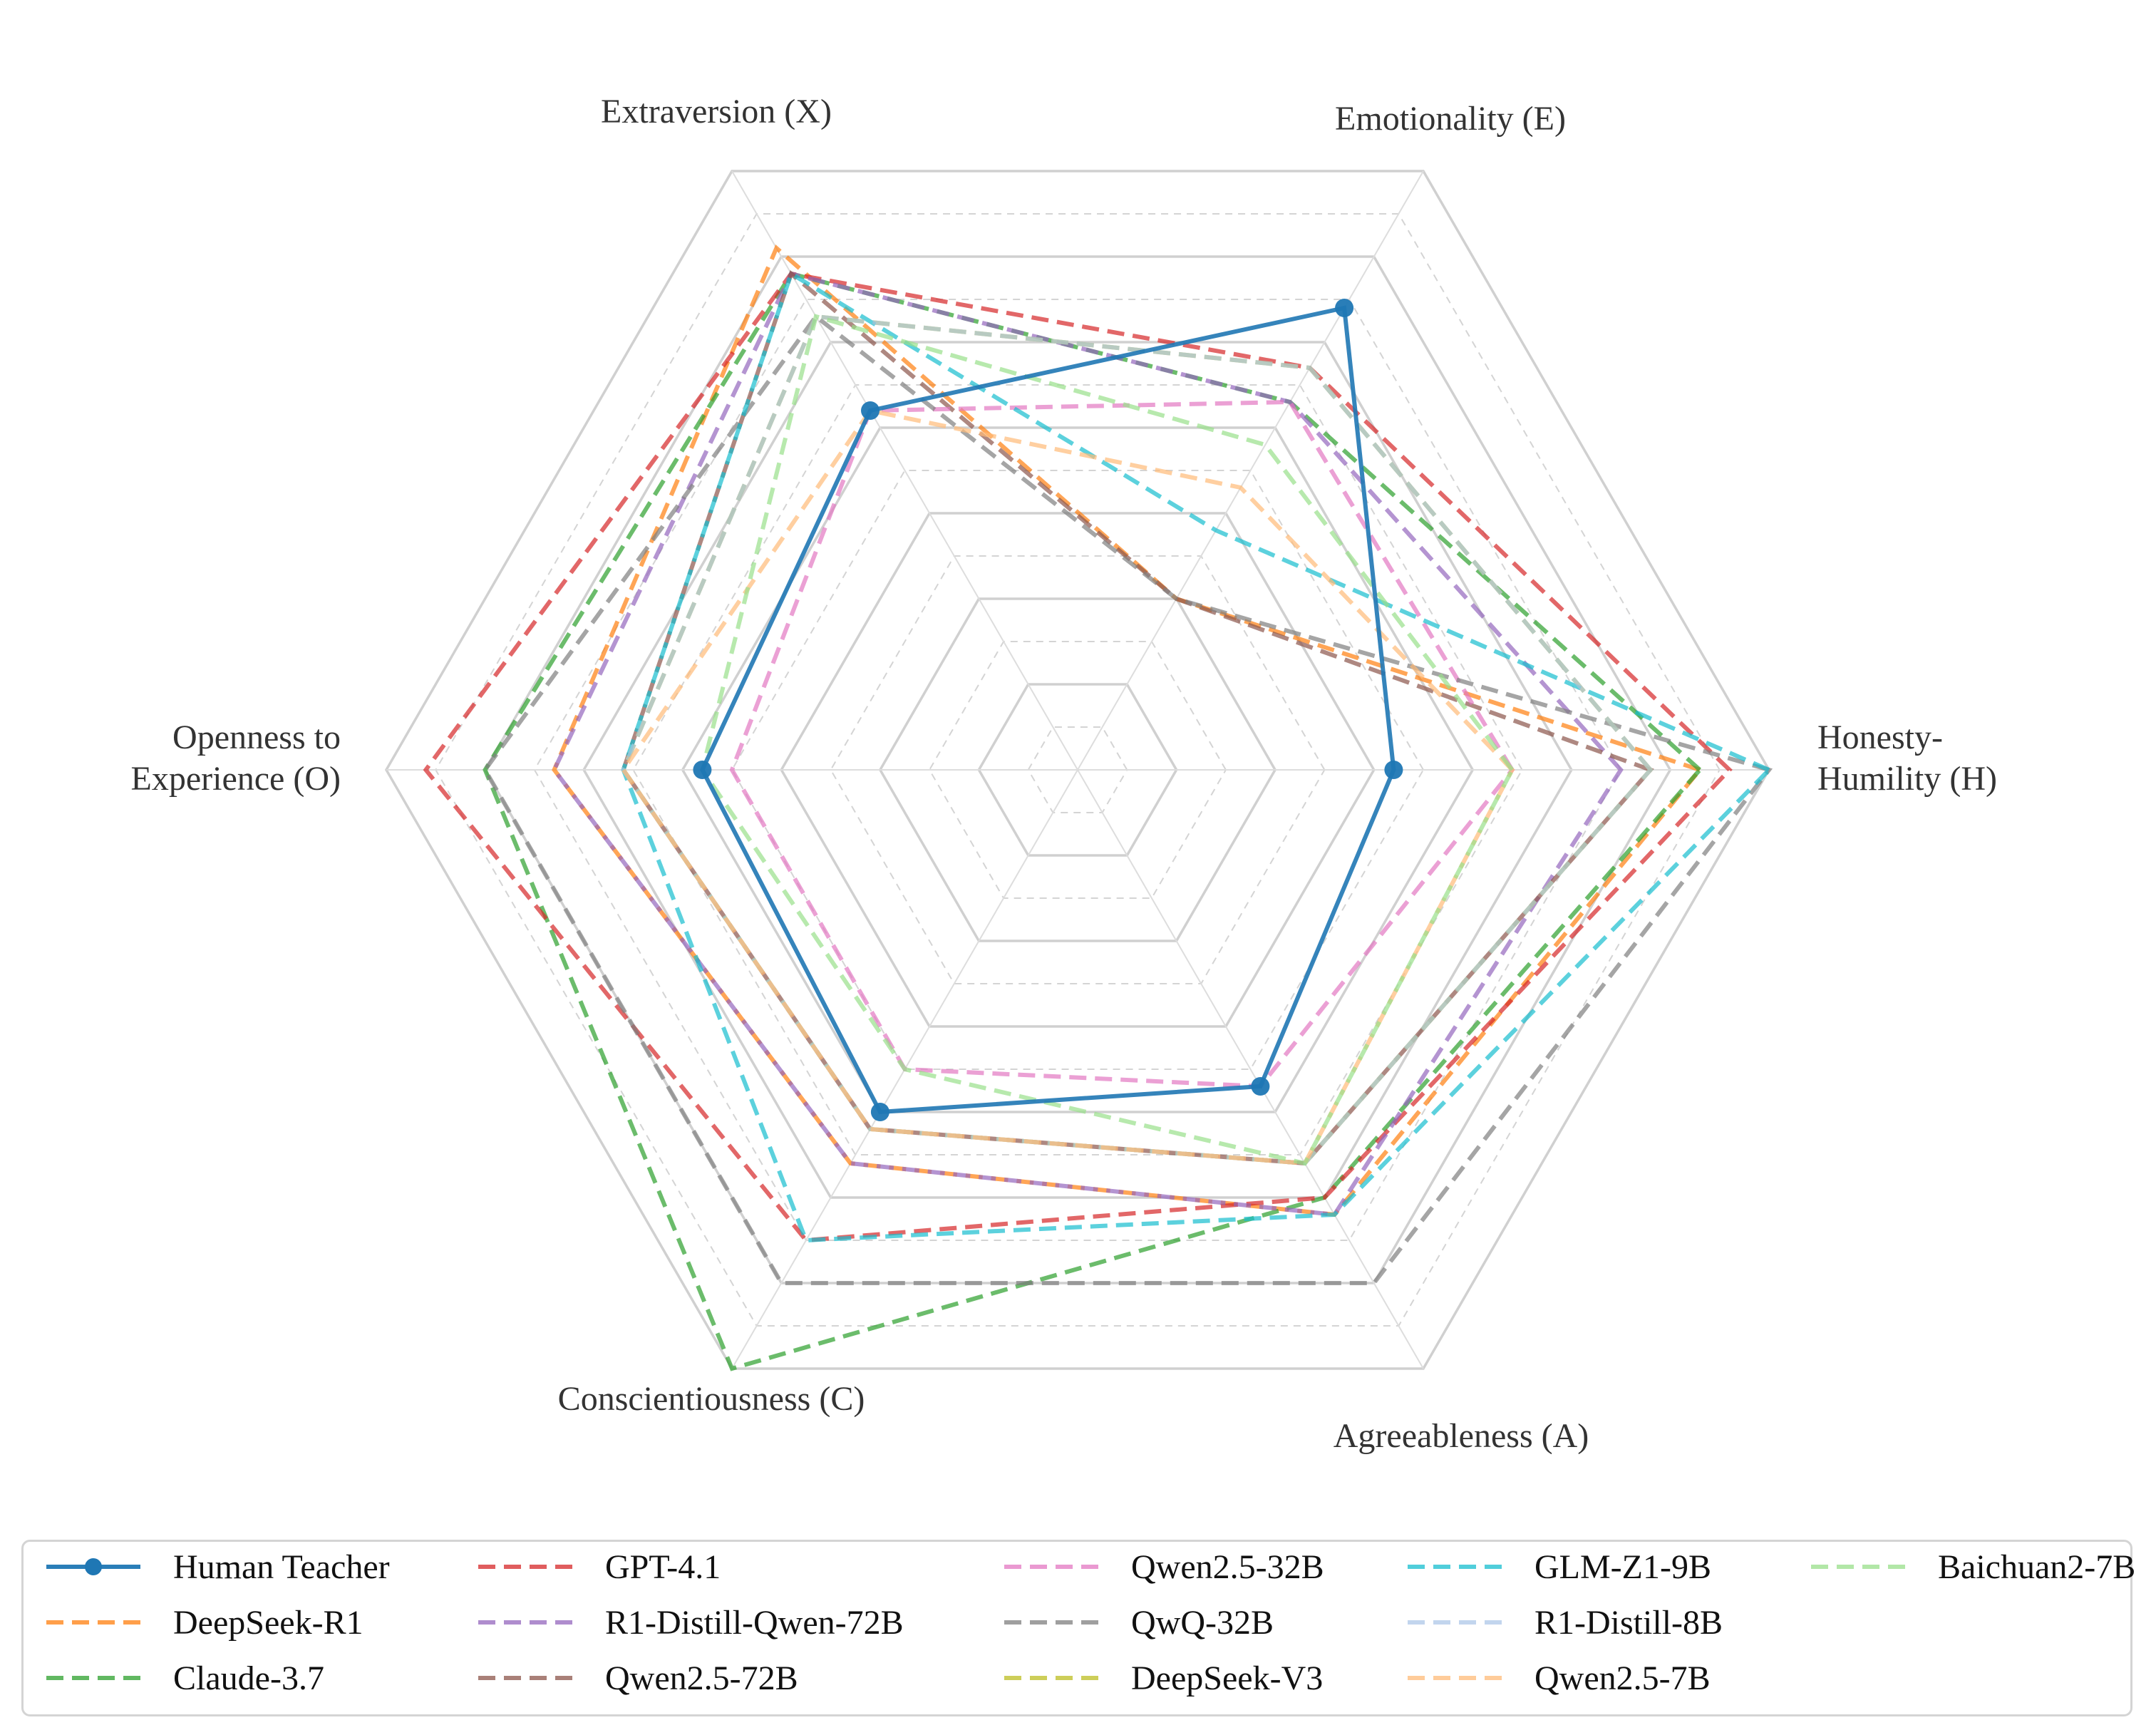 The height and width of the screenshot is (1735, 2156). I want to click on legend-item: Qwen2.5-72B, so click(631, 1678).